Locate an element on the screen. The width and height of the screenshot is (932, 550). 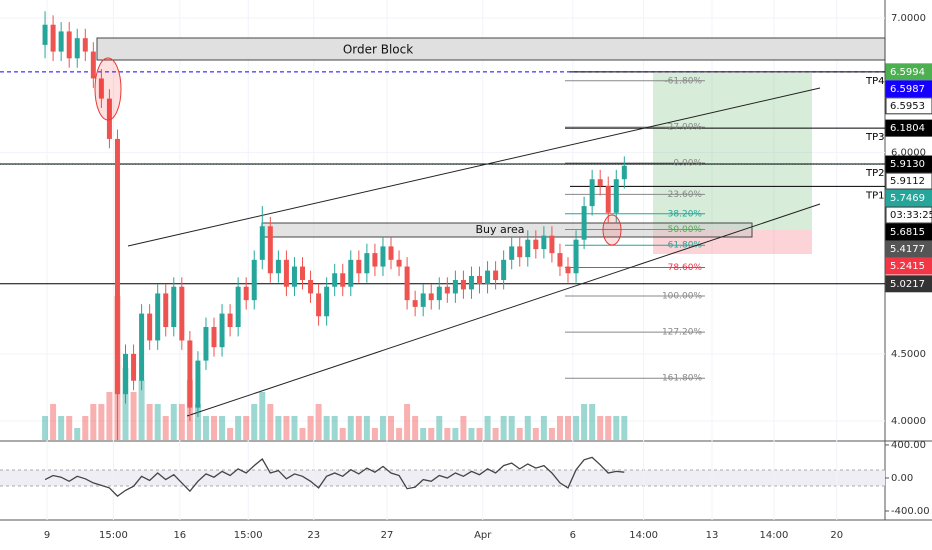
price-label: 6.1804 is located at coordinates (907, 128).